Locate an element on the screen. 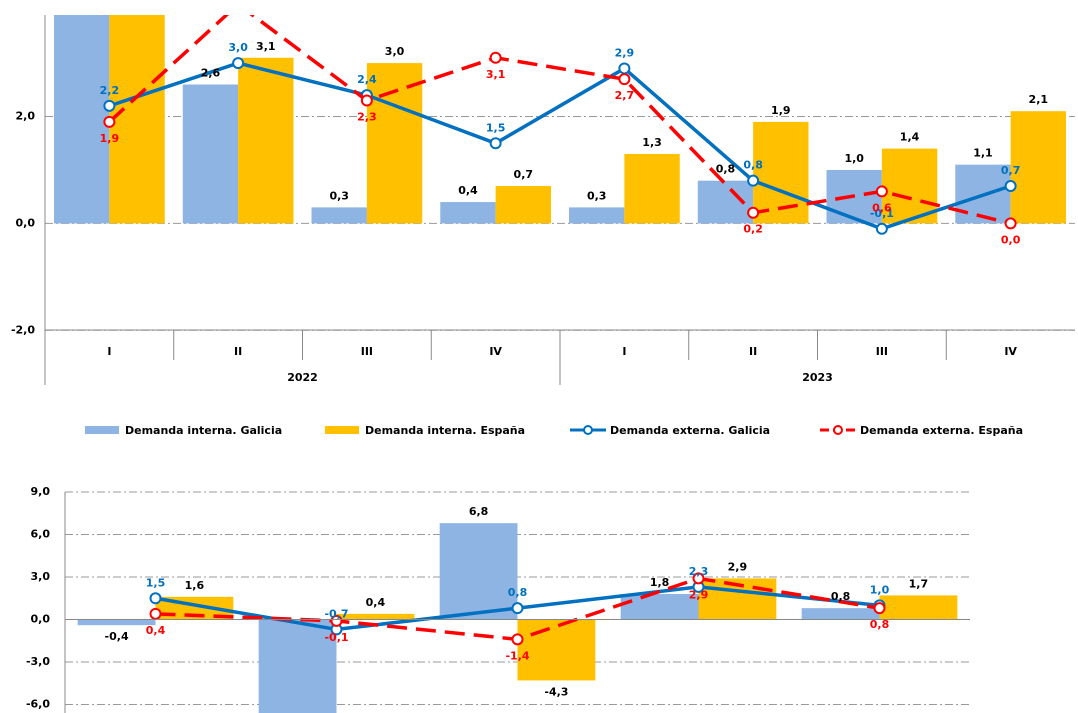 The height and width of the screenshot is (713, 1078). y-tick-label: -6,0 is located at coordinates (38, 704).